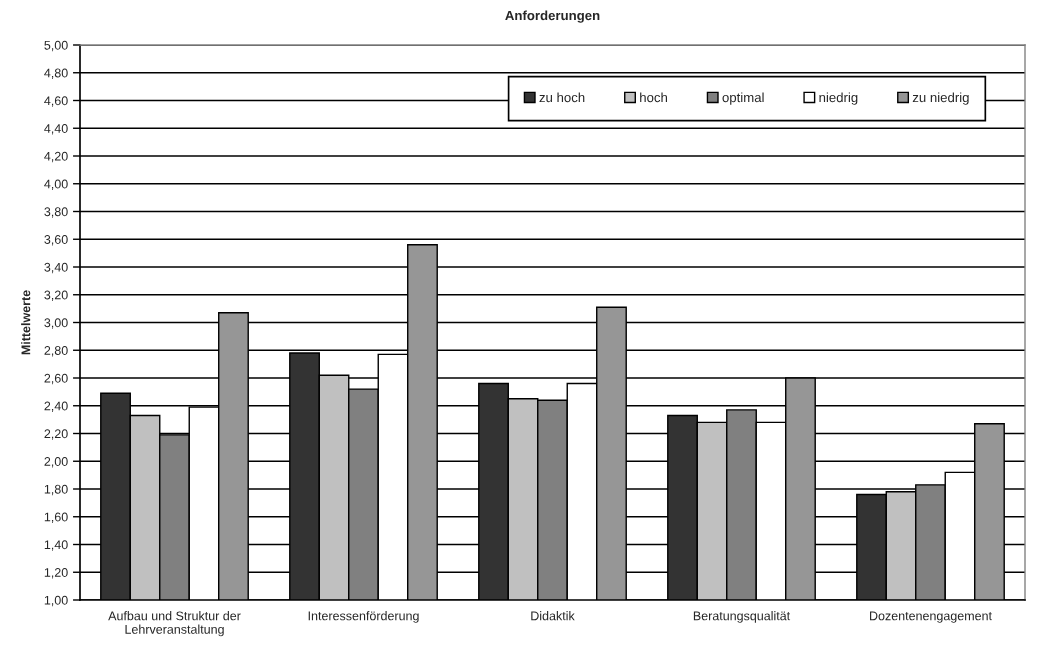  I want to click on x-tick-label: Aufbau und Struktur der Lehrveranstaltung, so click(174, 624).